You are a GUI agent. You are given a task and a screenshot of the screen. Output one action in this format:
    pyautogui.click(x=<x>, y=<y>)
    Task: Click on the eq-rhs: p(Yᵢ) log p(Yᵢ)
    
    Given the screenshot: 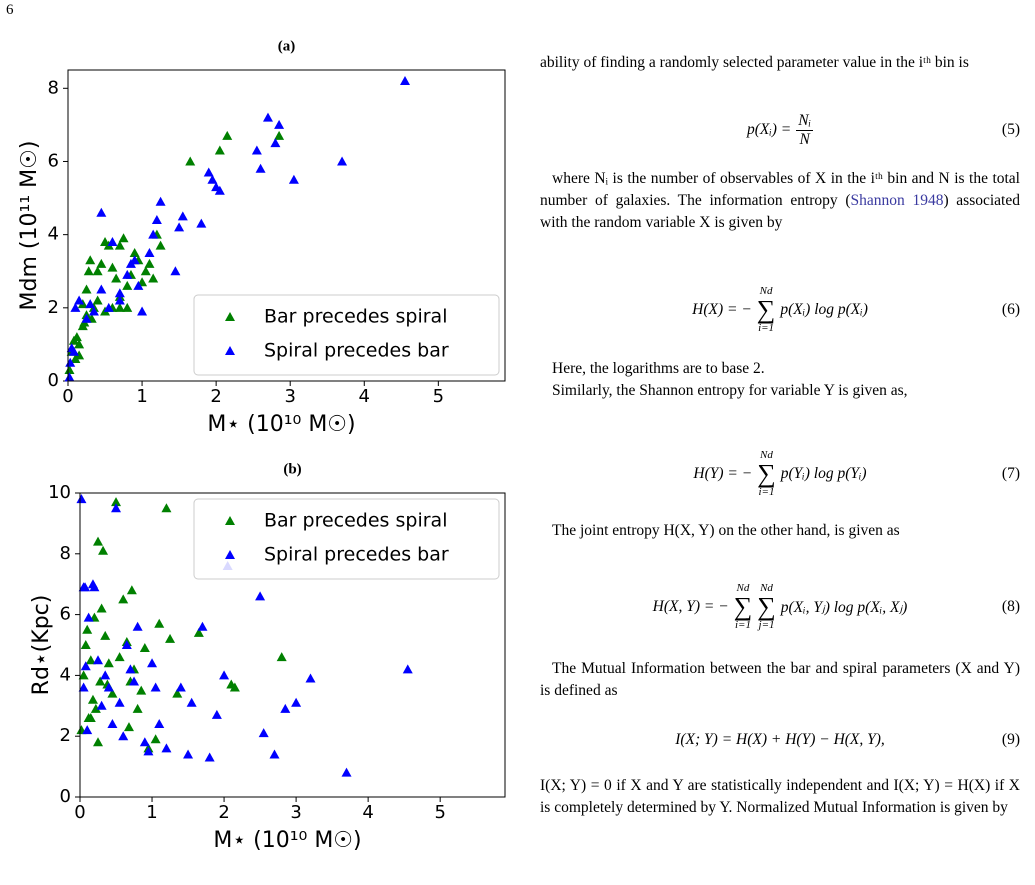 What is the action you would take?
    pyautogui.click(x=823, y=473)
    